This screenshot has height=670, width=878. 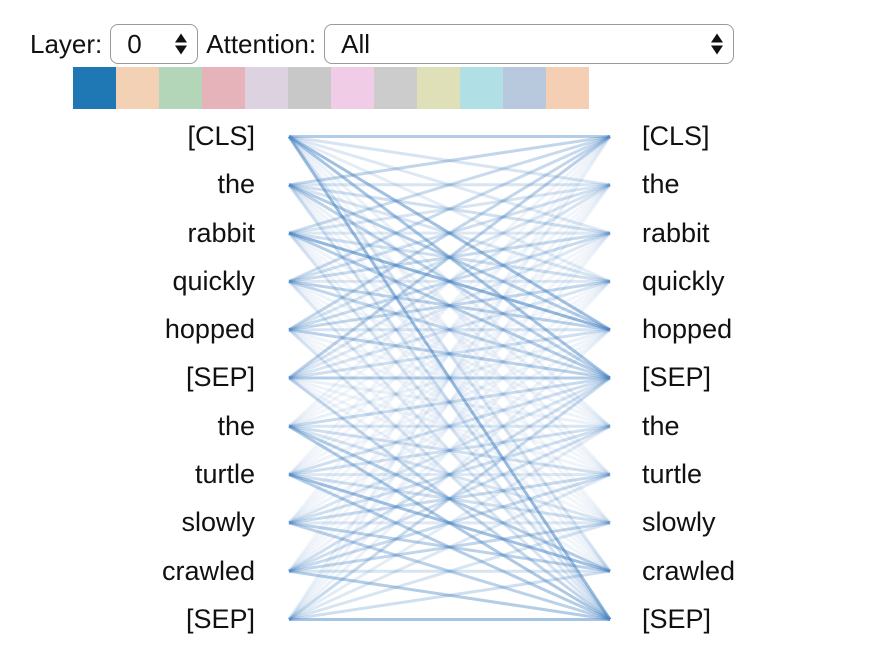 I want to click on right-token: rabbit, so click(x=676, y=232).